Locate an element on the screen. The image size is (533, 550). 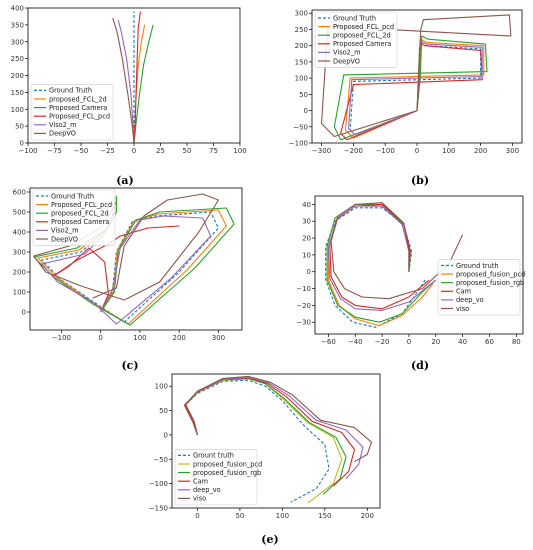
y-tick-label: −100 is located at coordinates (298, 144).